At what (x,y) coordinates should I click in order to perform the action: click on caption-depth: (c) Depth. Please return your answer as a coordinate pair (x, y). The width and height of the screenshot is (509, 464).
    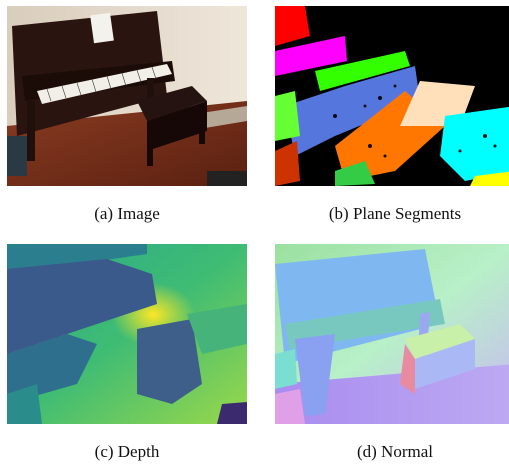
    Looking at the image, I should click on (127, 451).